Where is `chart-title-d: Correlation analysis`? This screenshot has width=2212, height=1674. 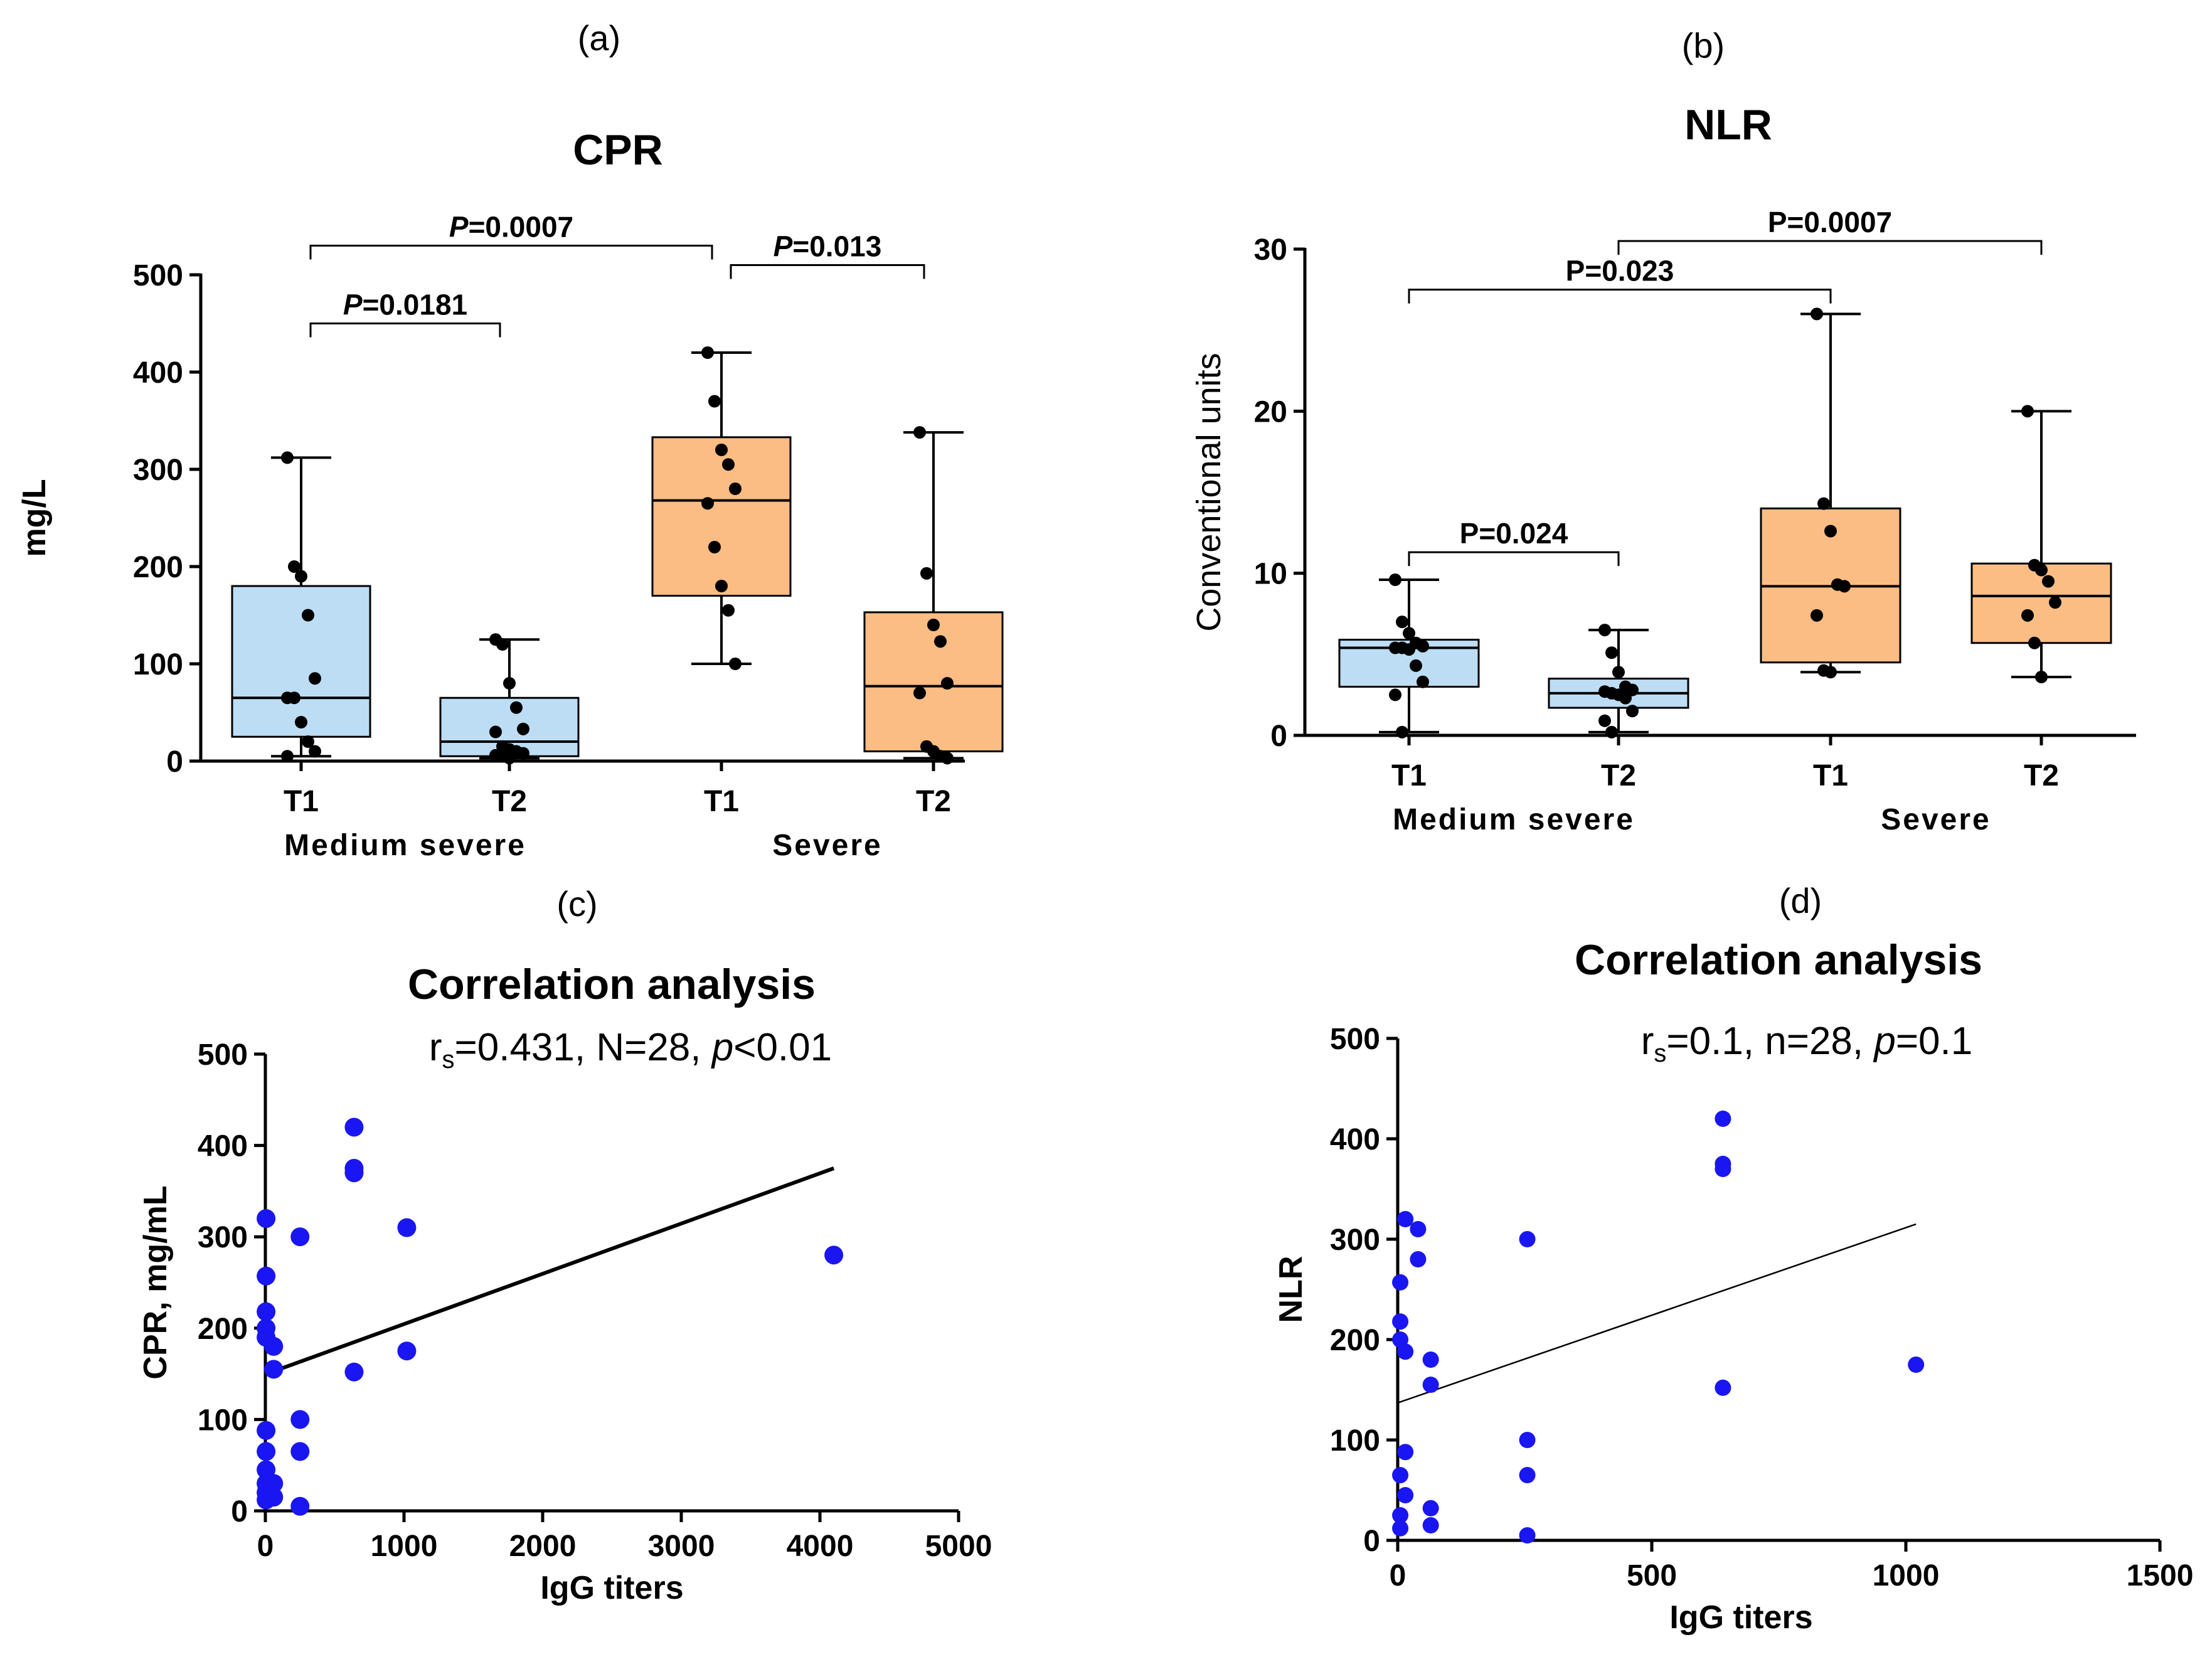
chart-title-d: Correlation analysis is located at coordinates (1778, 960).